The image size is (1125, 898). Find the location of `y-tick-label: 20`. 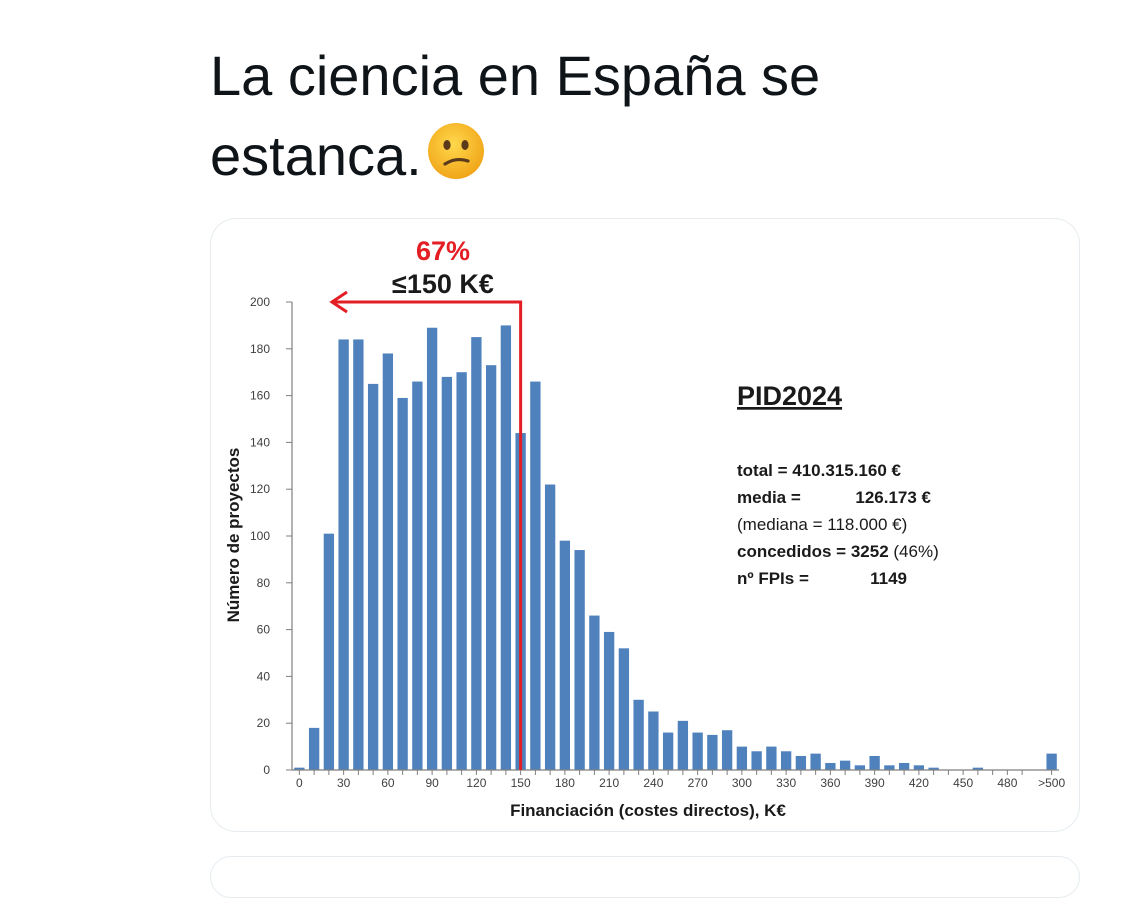

y-tick-label: 20 is located at coordinates (264, 723).